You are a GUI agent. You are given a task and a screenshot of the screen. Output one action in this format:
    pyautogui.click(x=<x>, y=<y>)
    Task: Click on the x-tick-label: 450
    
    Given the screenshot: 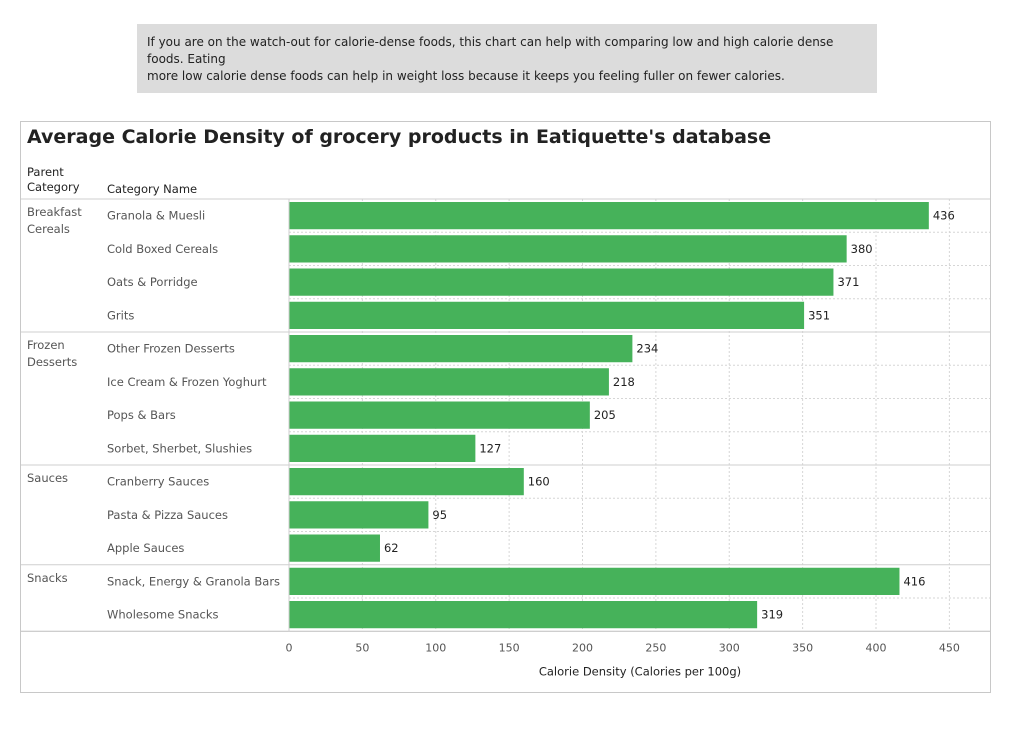 What is the action you would take?
    pyautogui.click(x=949, y=647)
    